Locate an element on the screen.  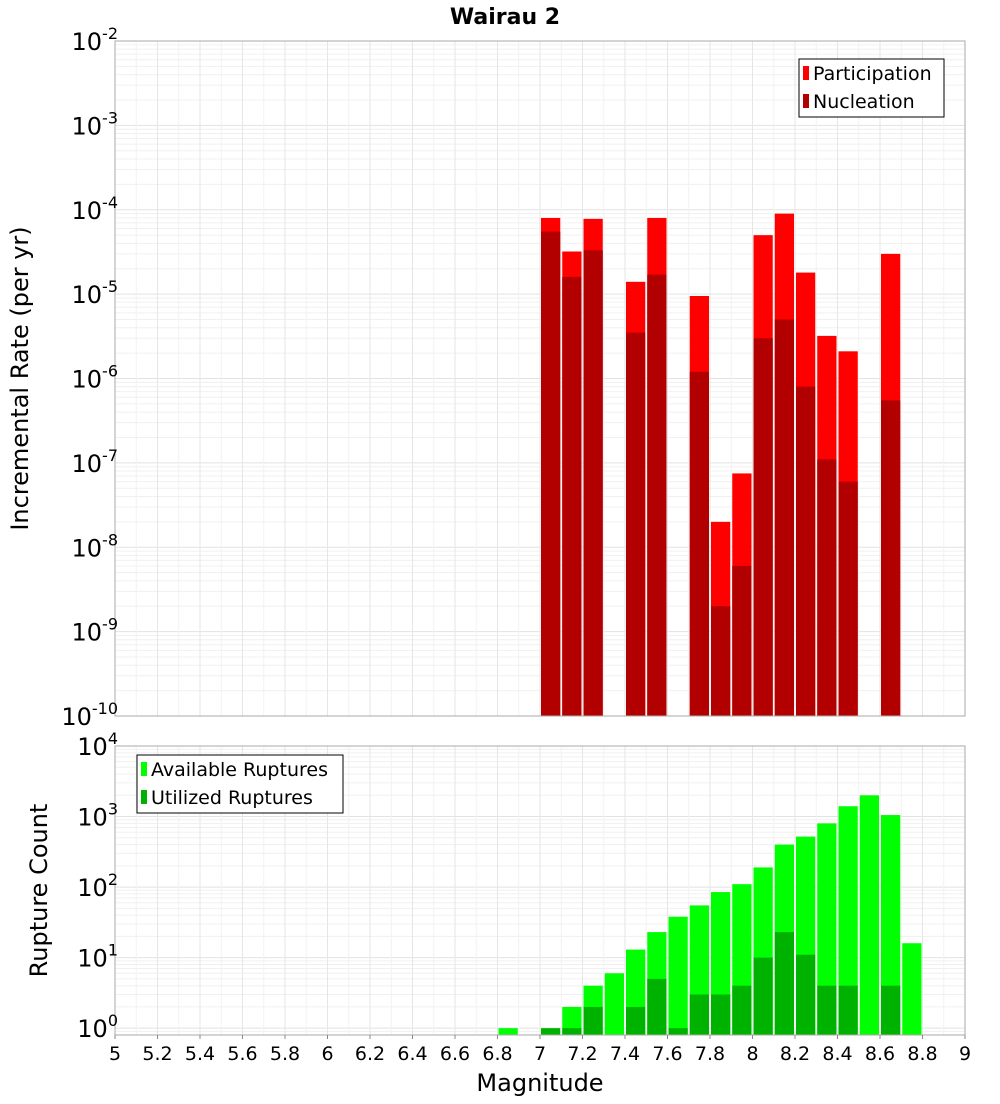
legend-label: Participation is located at coordinates (872, 74).